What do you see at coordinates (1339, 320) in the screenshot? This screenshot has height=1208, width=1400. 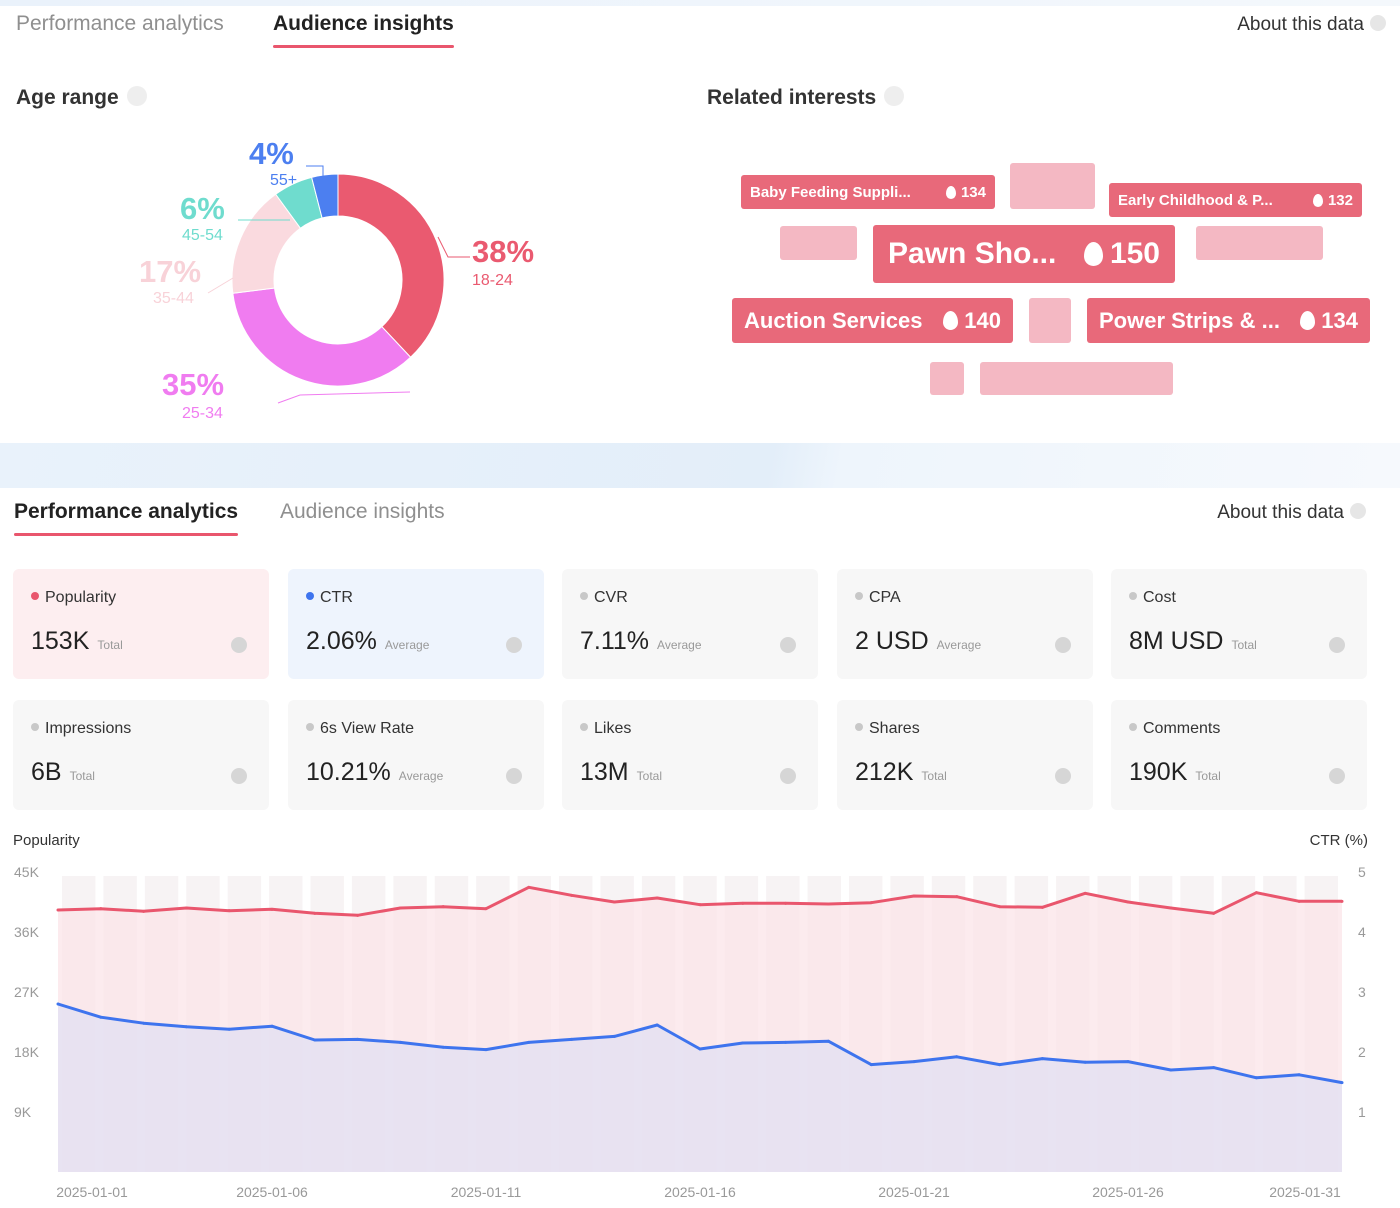 I see `interest-score-value: 134` at bounding box center [1339, 320].